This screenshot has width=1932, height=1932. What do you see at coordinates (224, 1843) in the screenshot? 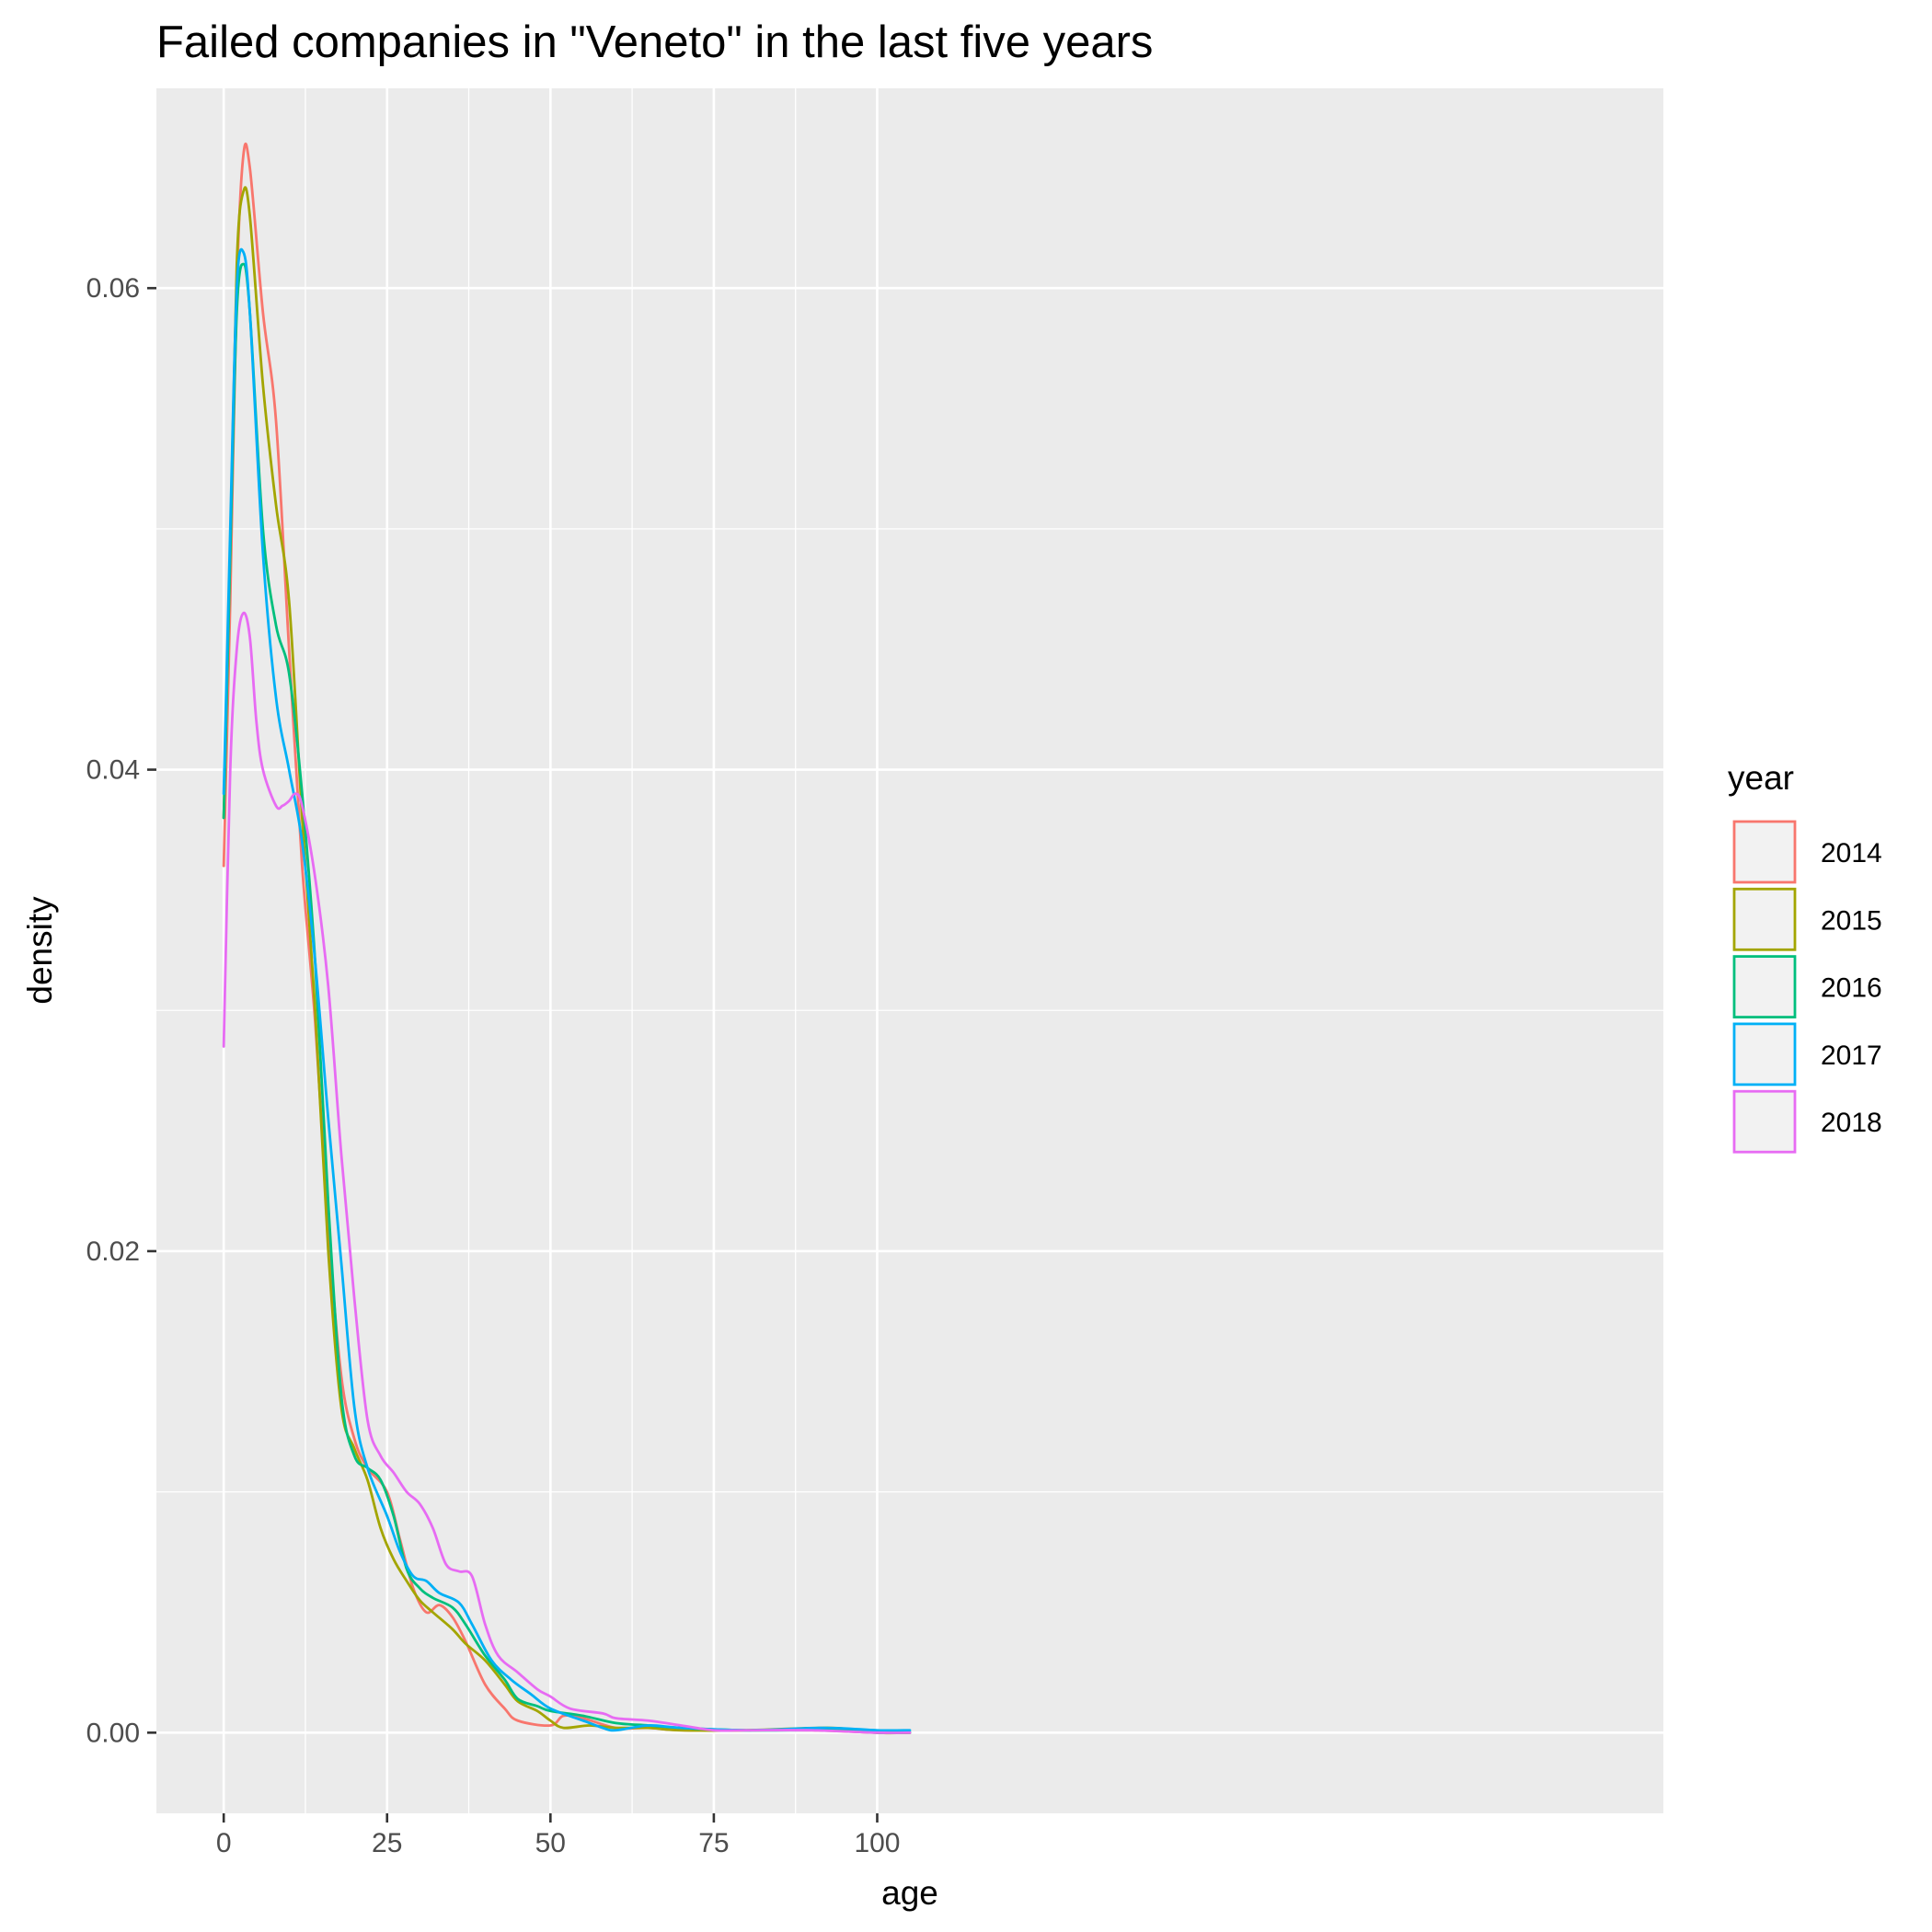
I see `x-tick-label: 0` at bounding box center [224, 1843].